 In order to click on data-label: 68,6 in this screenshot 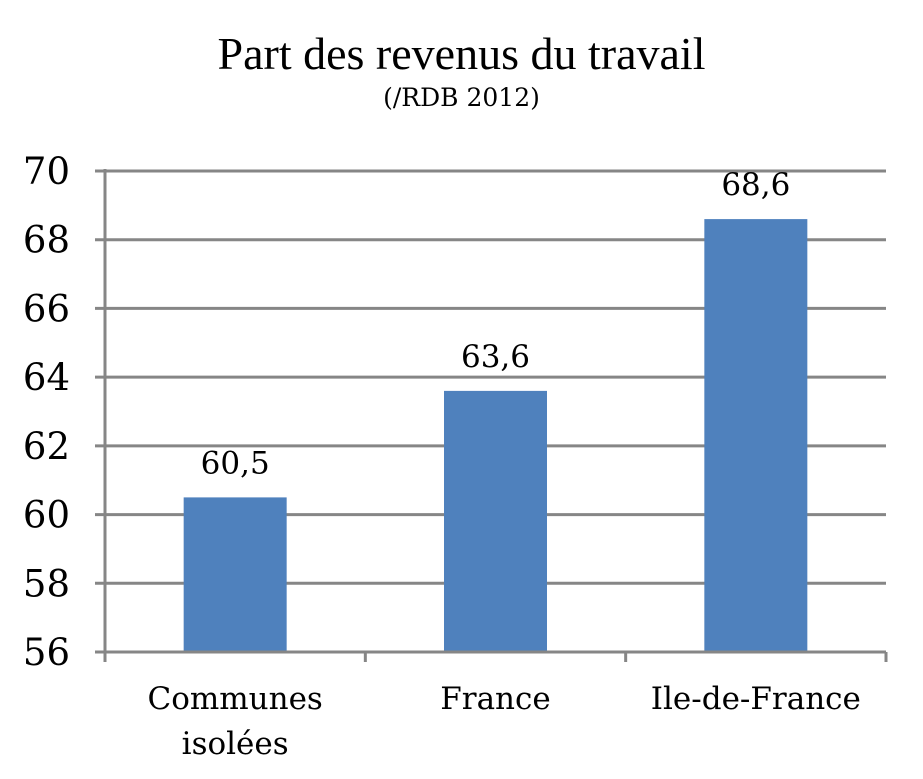, I will do `click(755, 185)`.